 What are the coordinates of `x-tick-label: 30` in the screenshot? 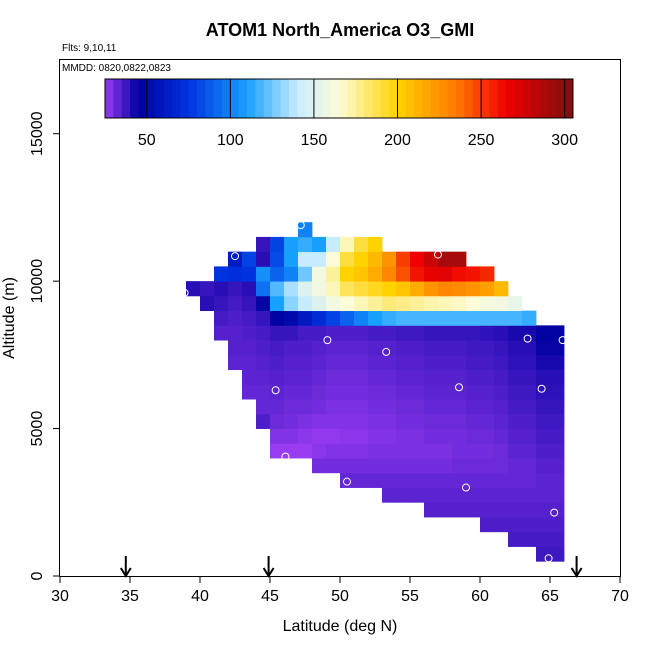 It's located at (60, 596).